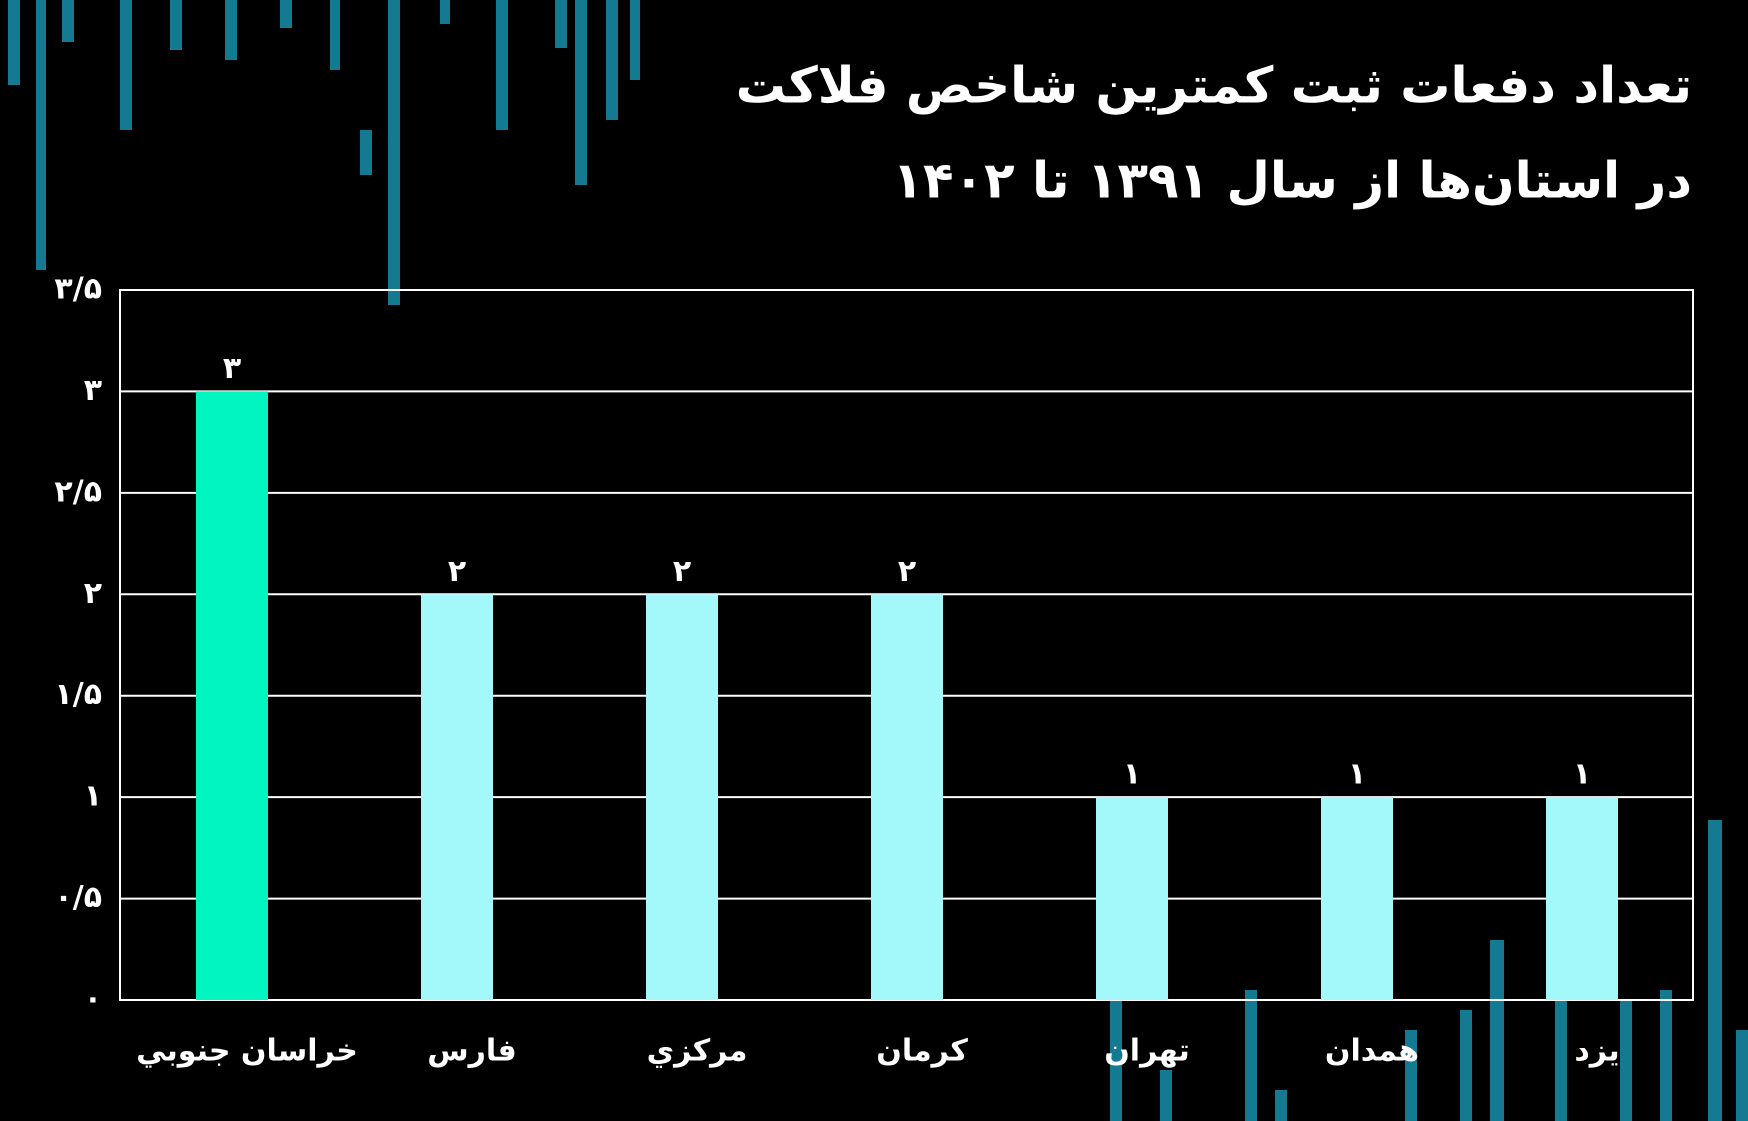 This screenshot has width=1748, height=1121. Describe the element at coordinates (1214, 86) in the screenshot. I see `chart-title: تعداد دفعات ثبت کمترین شاخص فلاکت` at that location.